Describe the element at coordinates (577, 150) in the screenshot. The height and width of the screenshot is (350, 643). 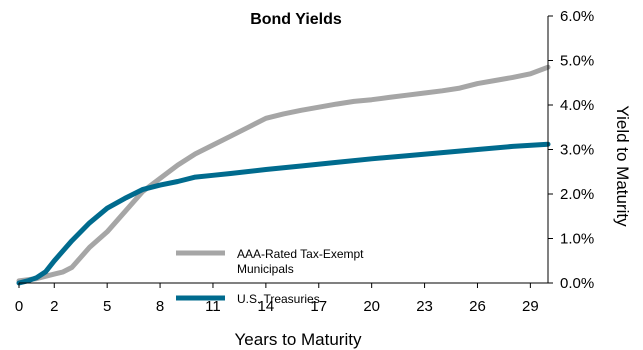
I see `y-tick-label: 3.0%` at that location.